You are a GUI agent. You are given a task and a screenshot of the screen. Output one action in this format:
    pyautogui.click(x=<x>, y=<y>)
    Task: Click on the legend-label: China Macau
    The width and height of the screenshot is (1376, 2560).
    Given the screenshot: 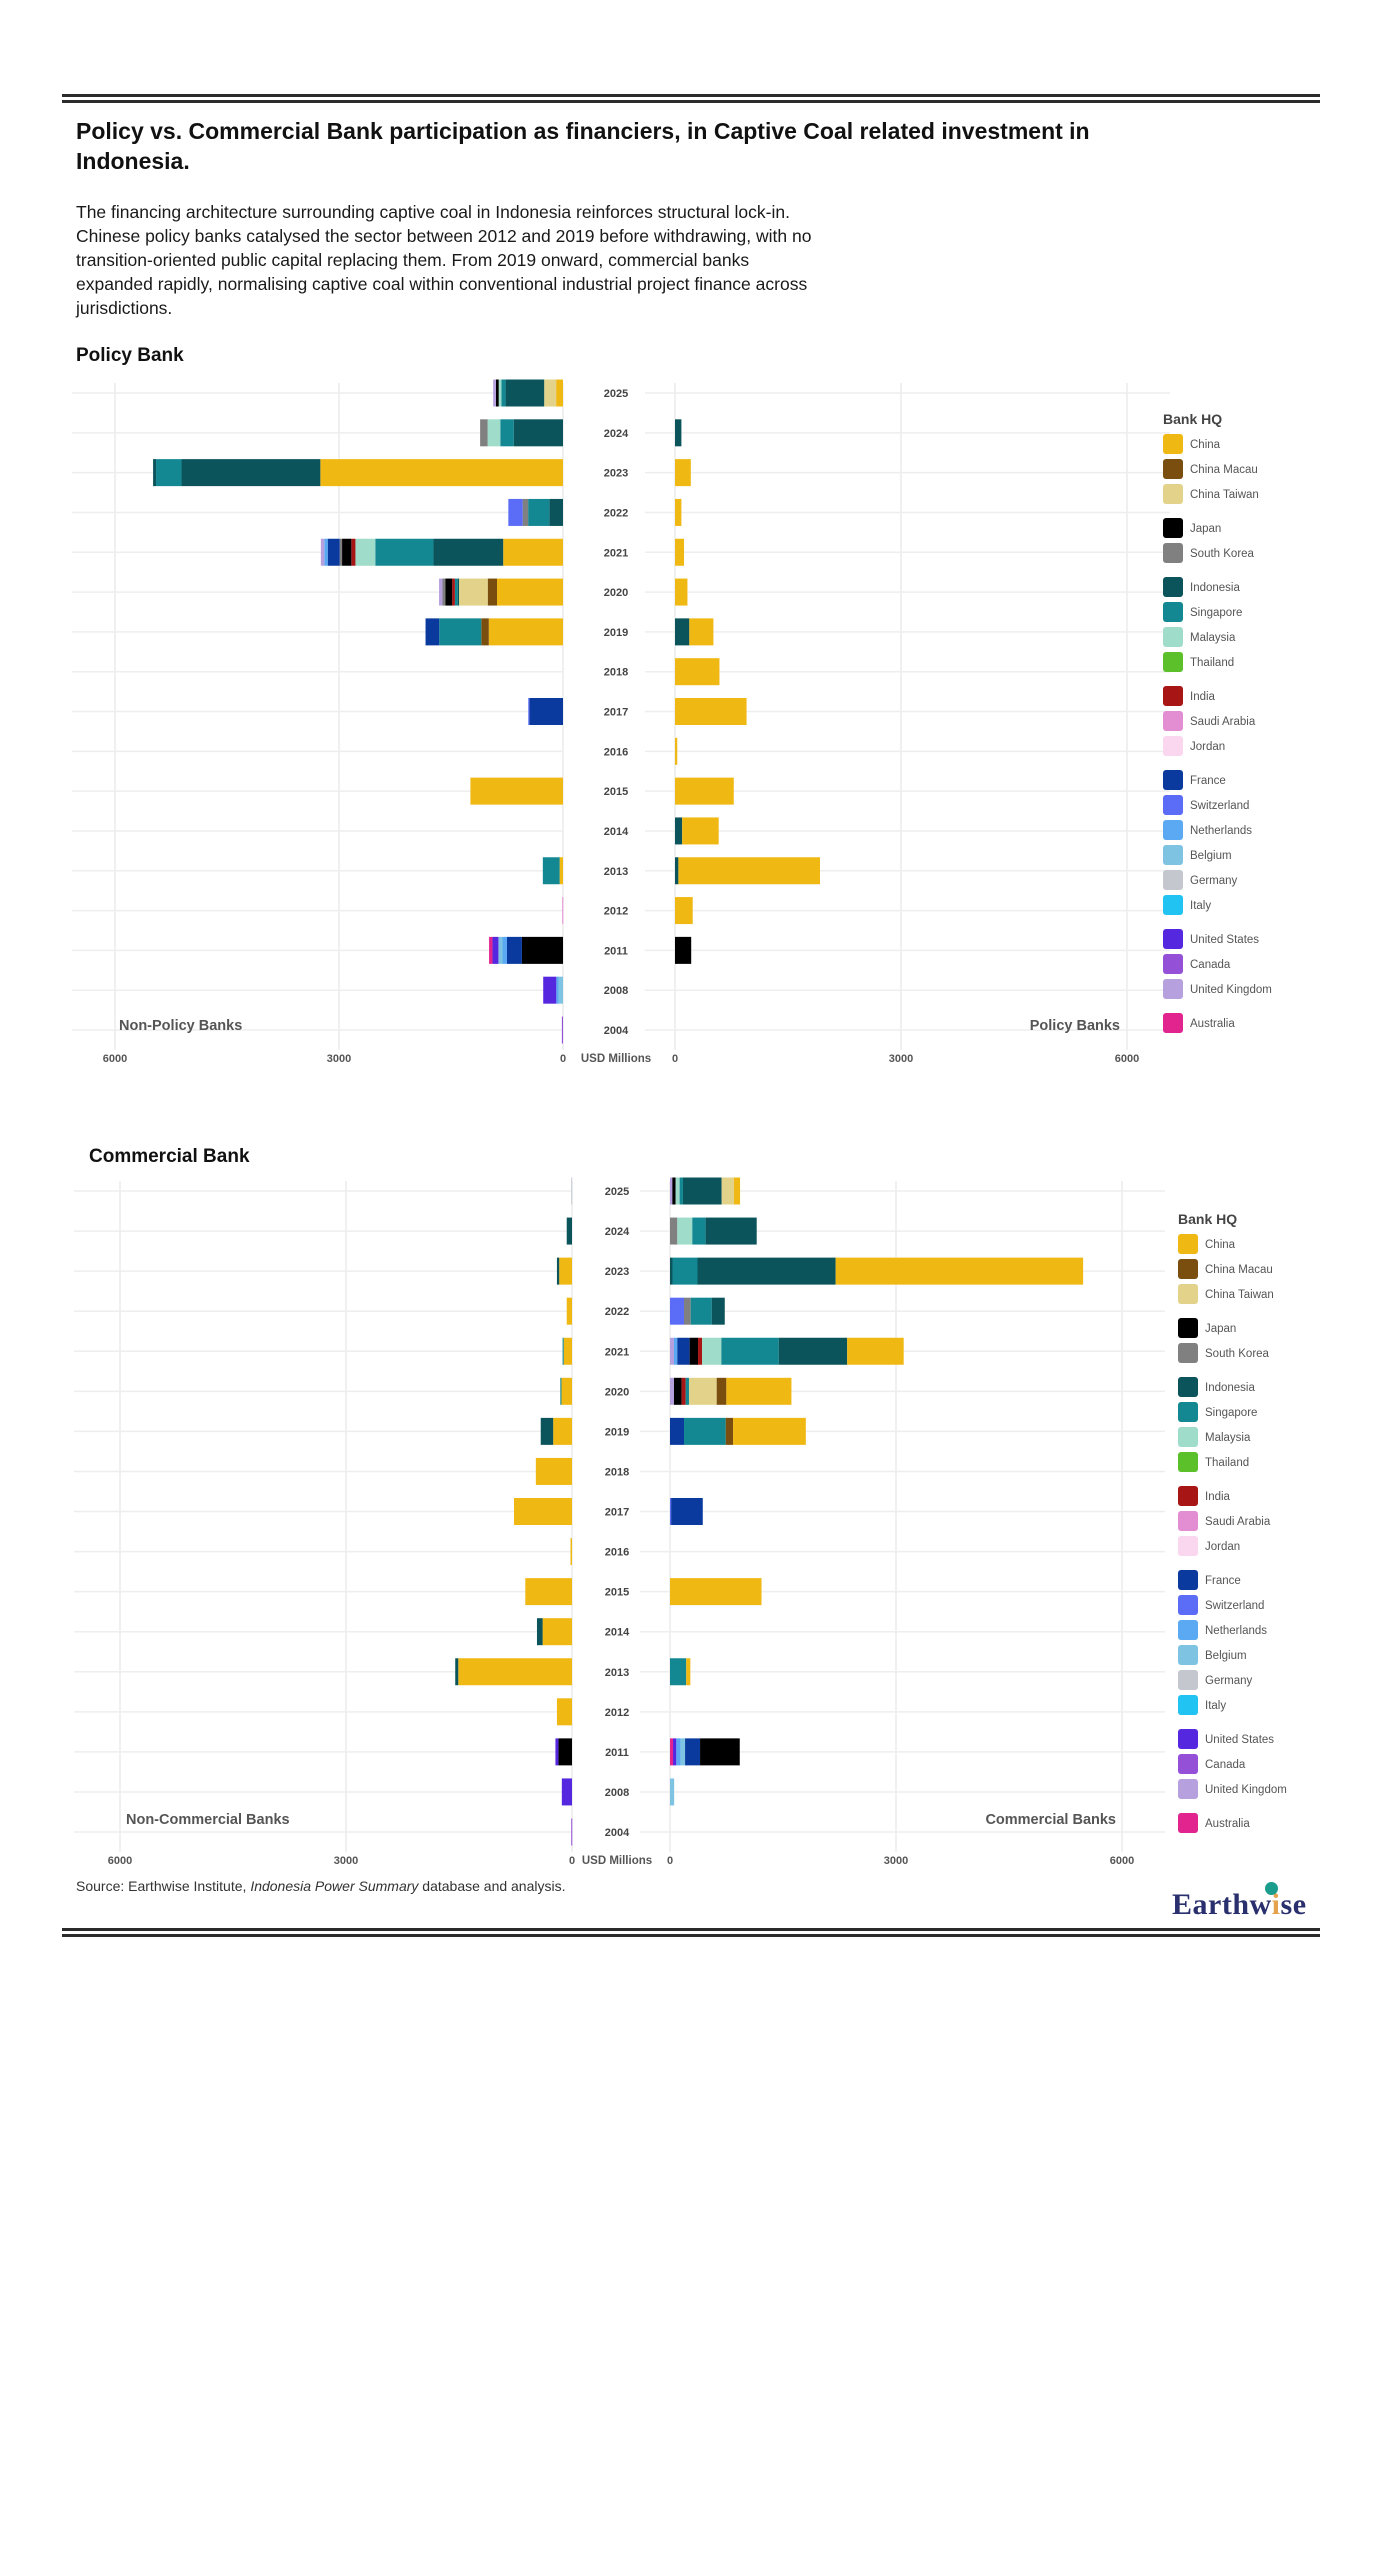 What is the action you would take?
    pyautogui.click(x=1224, y=470)
    